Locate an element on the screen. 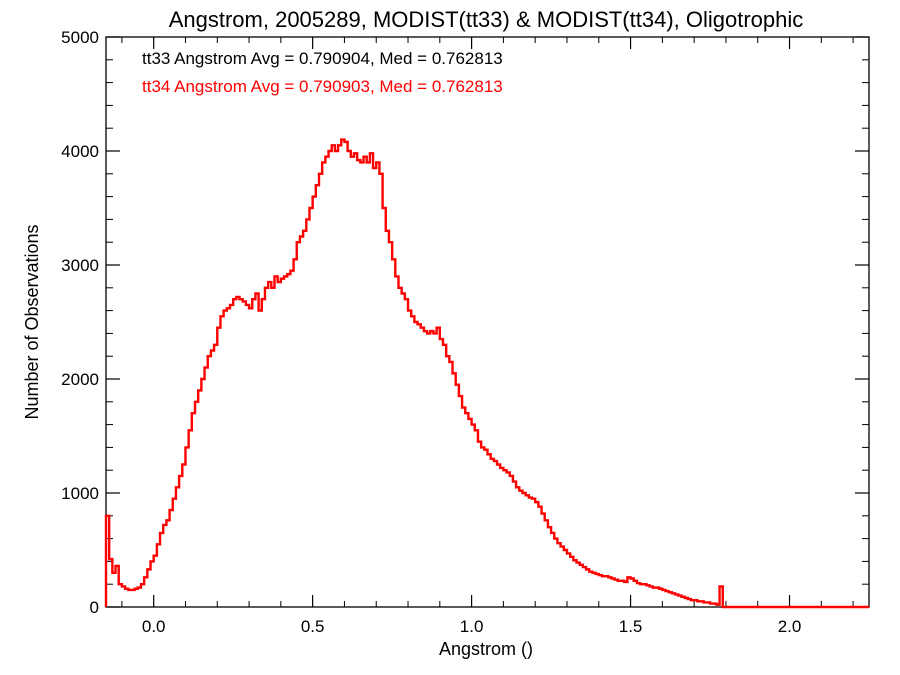 This screenshot has width=900, height=675. x-tick-label: 0.5 is located at coordinates (313, 626).